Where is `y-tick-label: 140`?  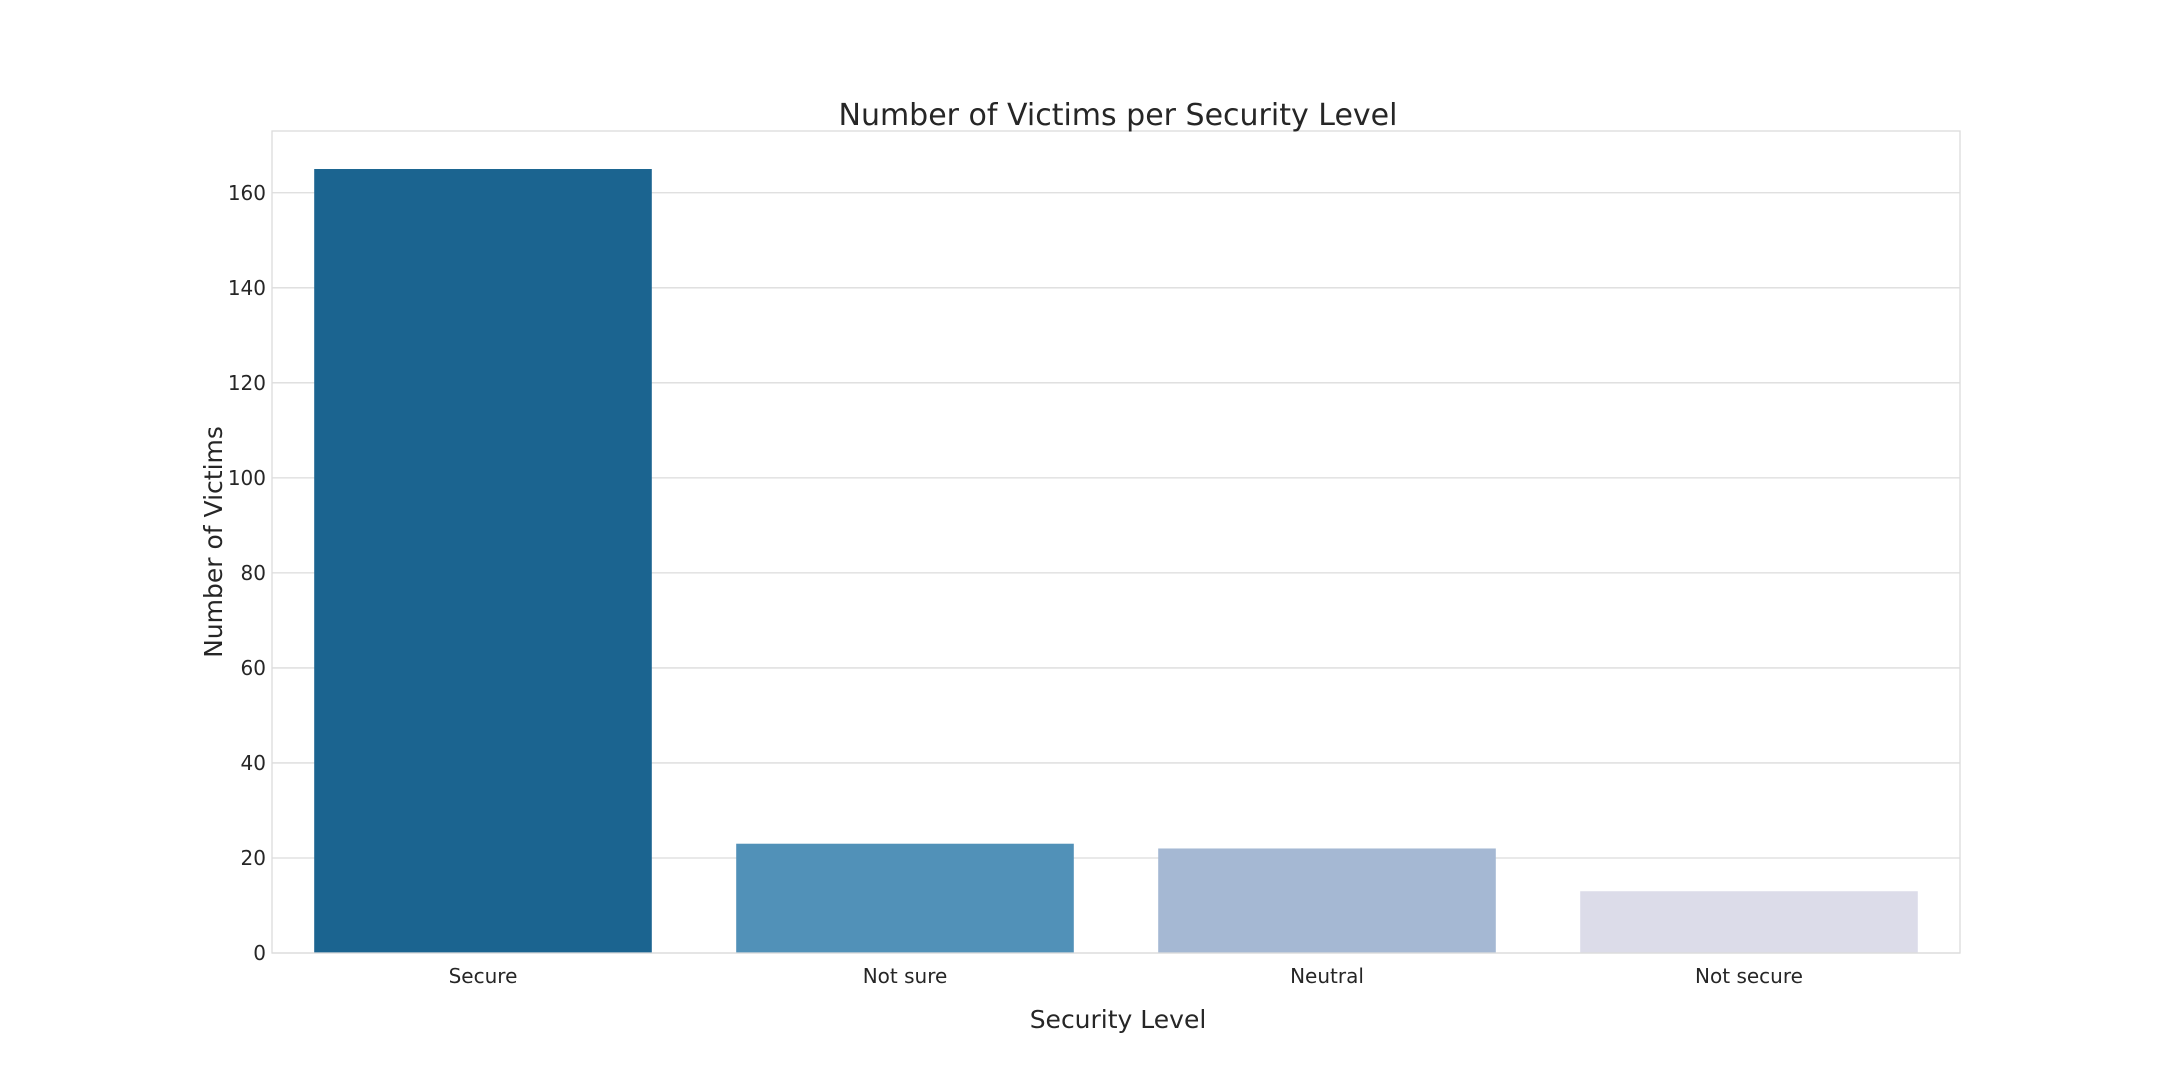
y-tick-label: 140 is located at coordinates (247, 288).